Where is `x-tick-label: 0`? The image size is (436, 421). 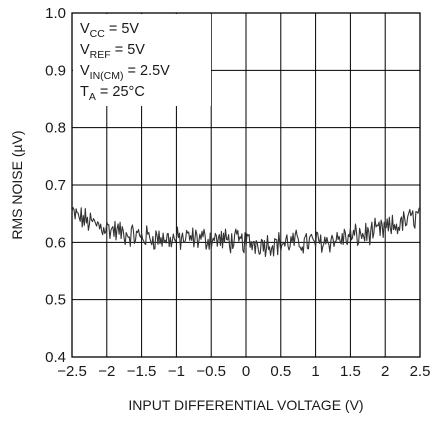 x-tick-label: 0 is located at coordinates (246, 371).